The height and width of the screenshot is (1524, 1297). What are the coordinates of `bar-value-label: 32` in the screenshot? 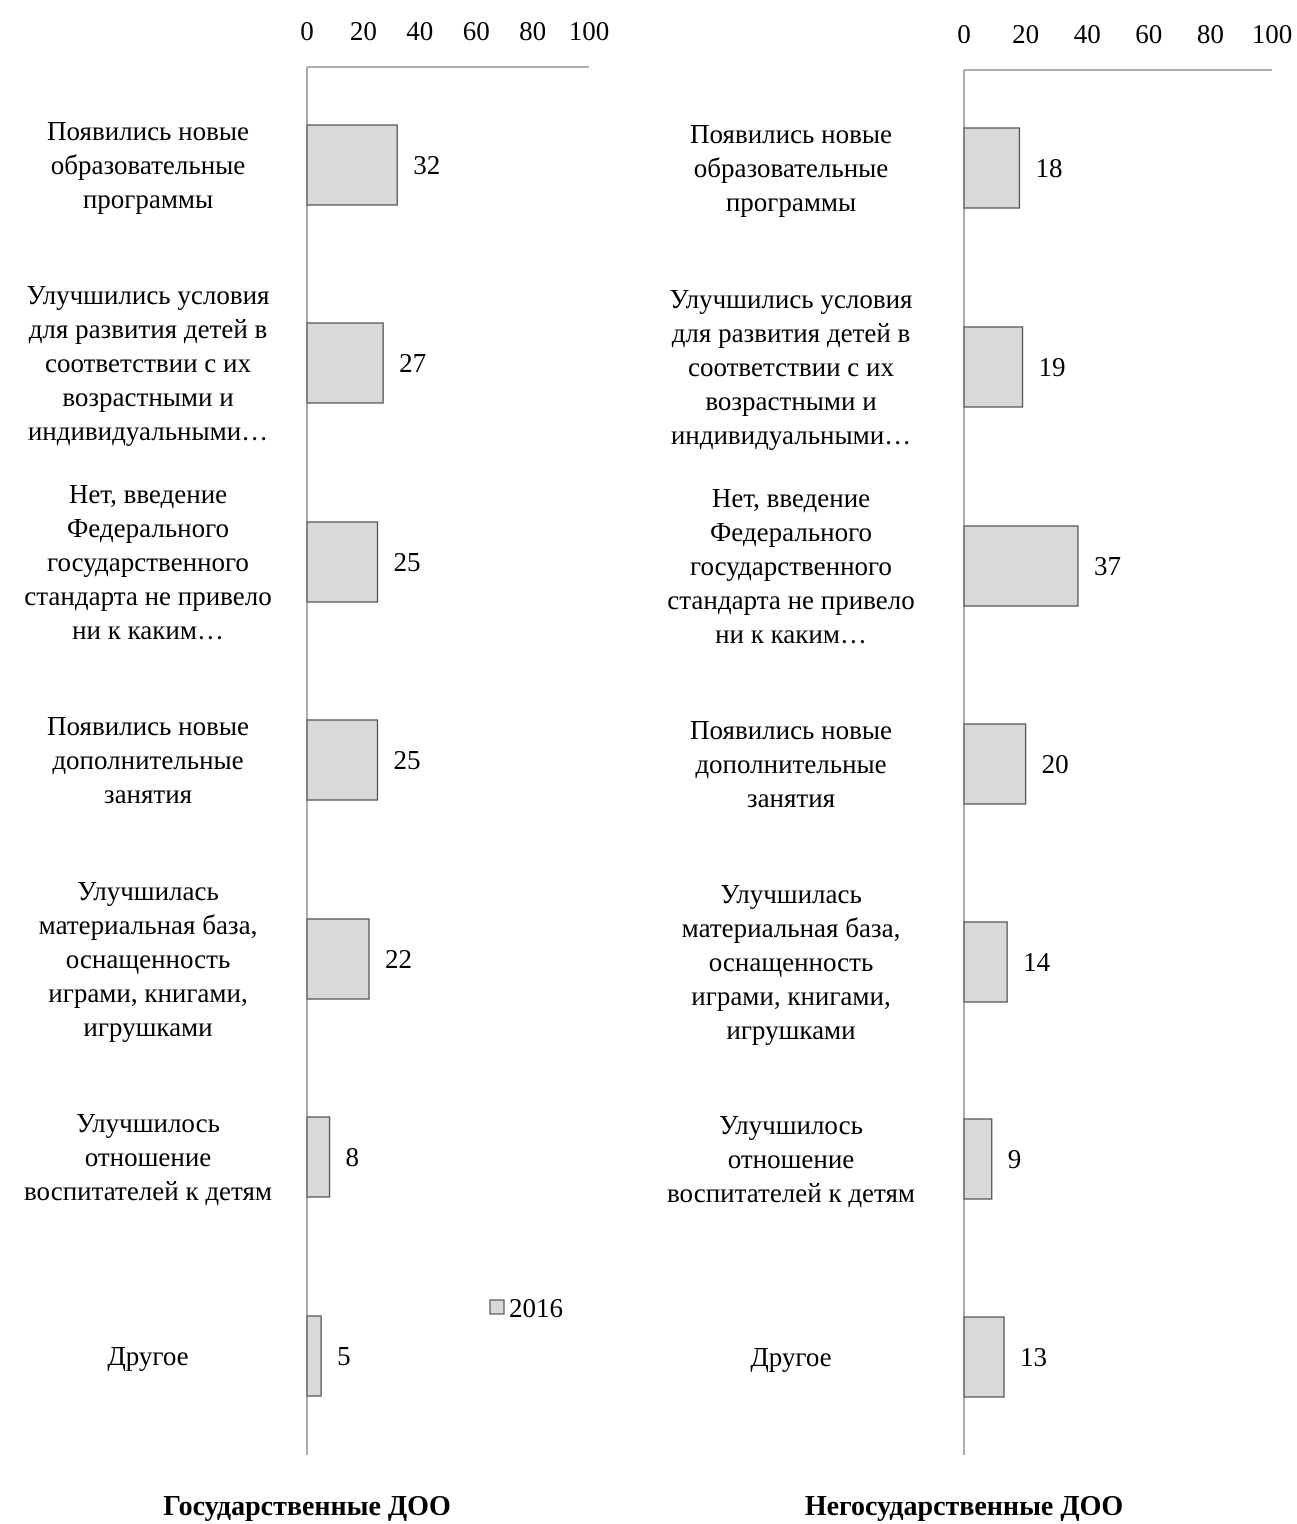 It's located at (426, 165).